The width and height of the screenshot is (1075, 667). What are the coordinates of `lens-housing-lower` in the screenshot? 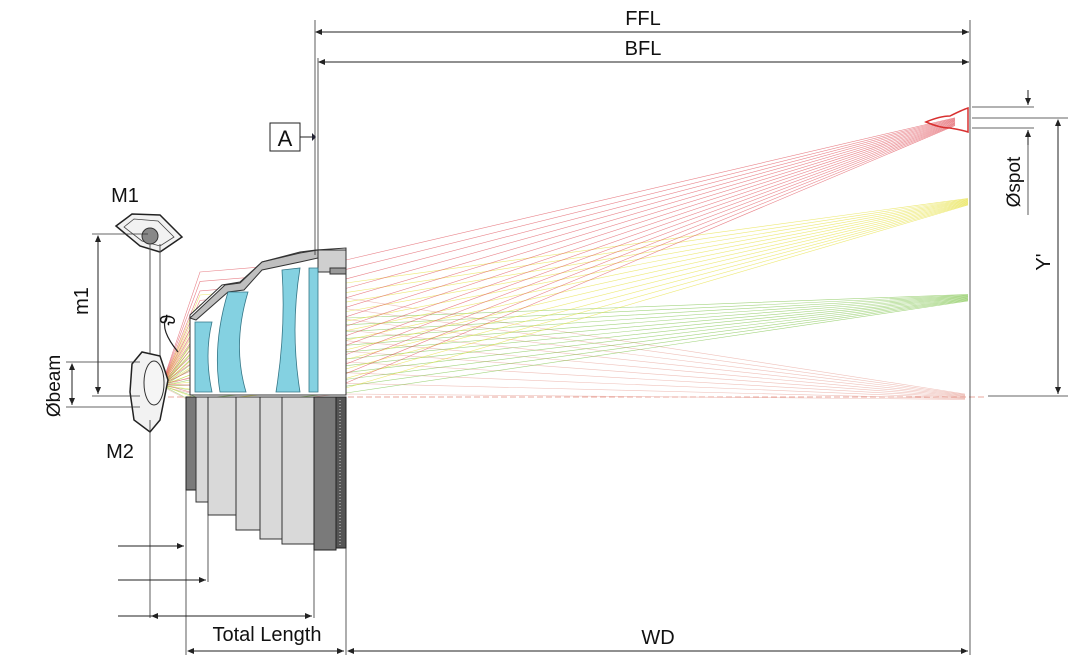 It's located at (266, 473).